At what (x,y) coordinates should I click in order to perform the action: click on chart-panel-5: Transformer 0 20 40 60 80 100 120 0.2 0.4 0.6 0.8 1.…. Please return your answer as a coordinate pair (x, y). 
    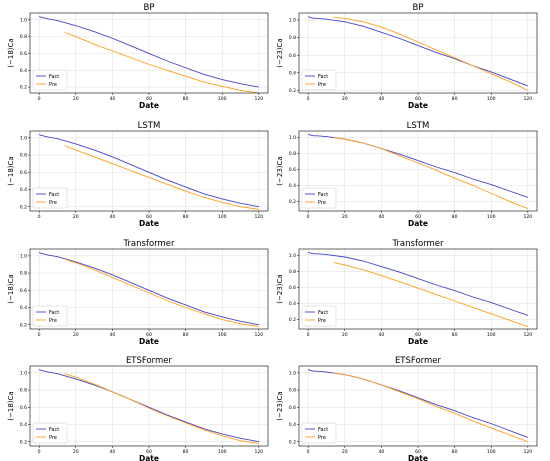
    Looking at the image, I should click on (138, 292).